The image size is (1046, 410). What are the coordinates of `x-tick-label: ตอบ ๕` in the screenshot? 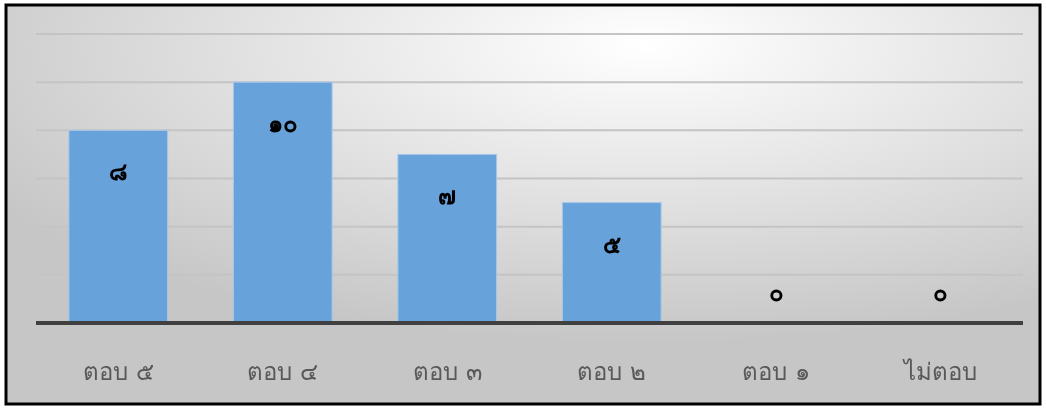 It's located at (118, 372).